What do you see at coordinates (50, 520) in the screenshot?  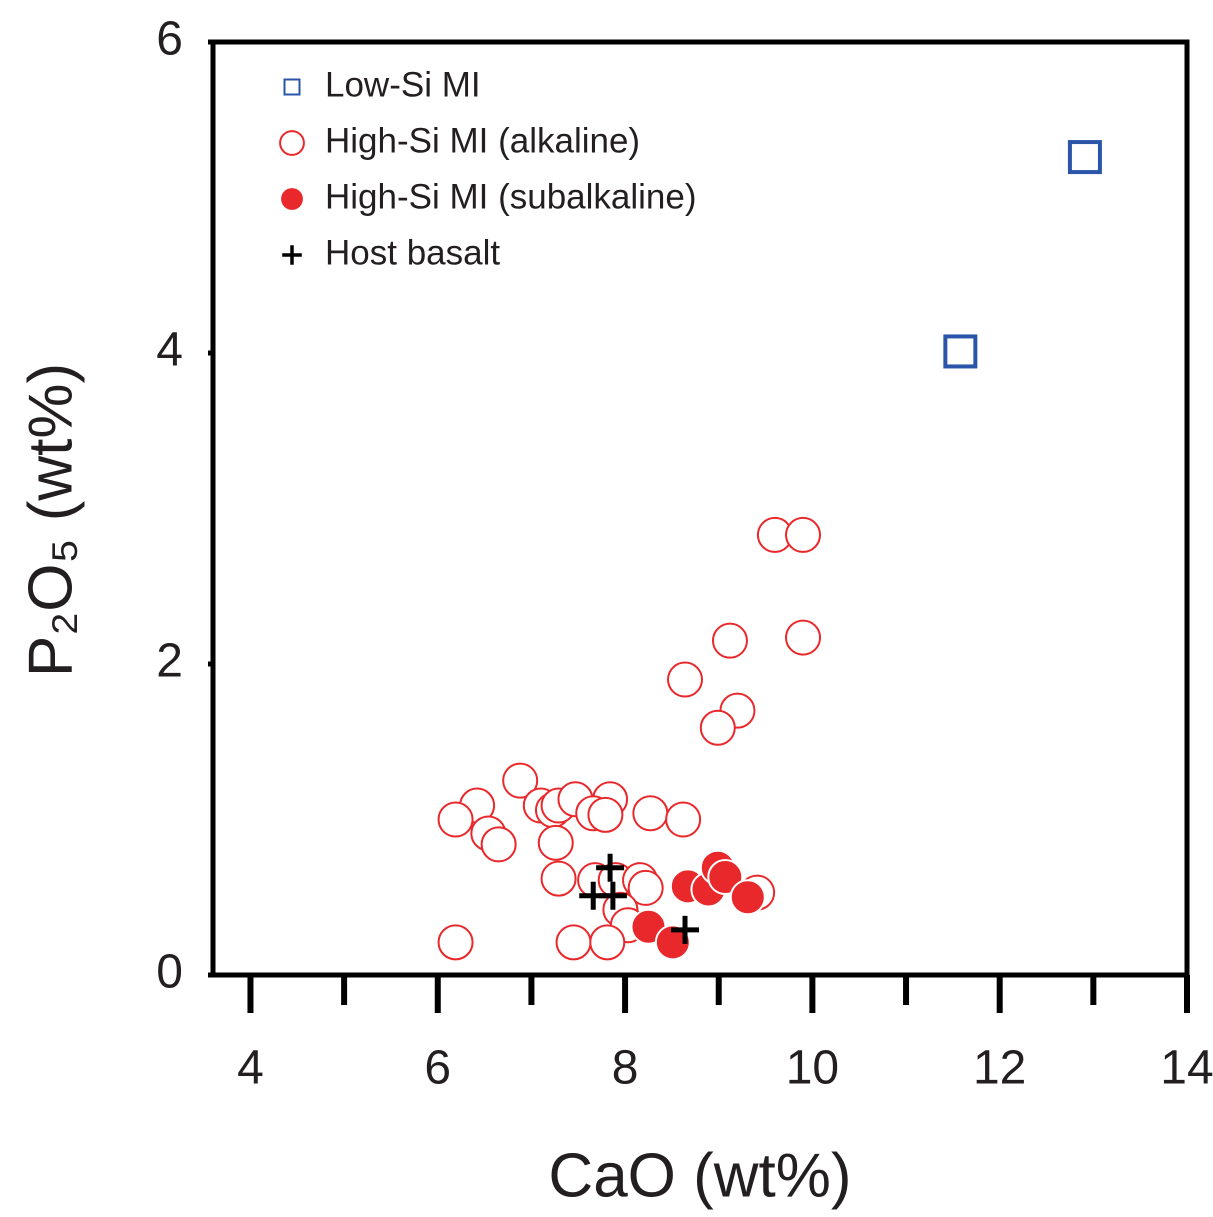 I see `y-axis-title: P₂O₅ (wt%)` at bounding box center [50, 520].